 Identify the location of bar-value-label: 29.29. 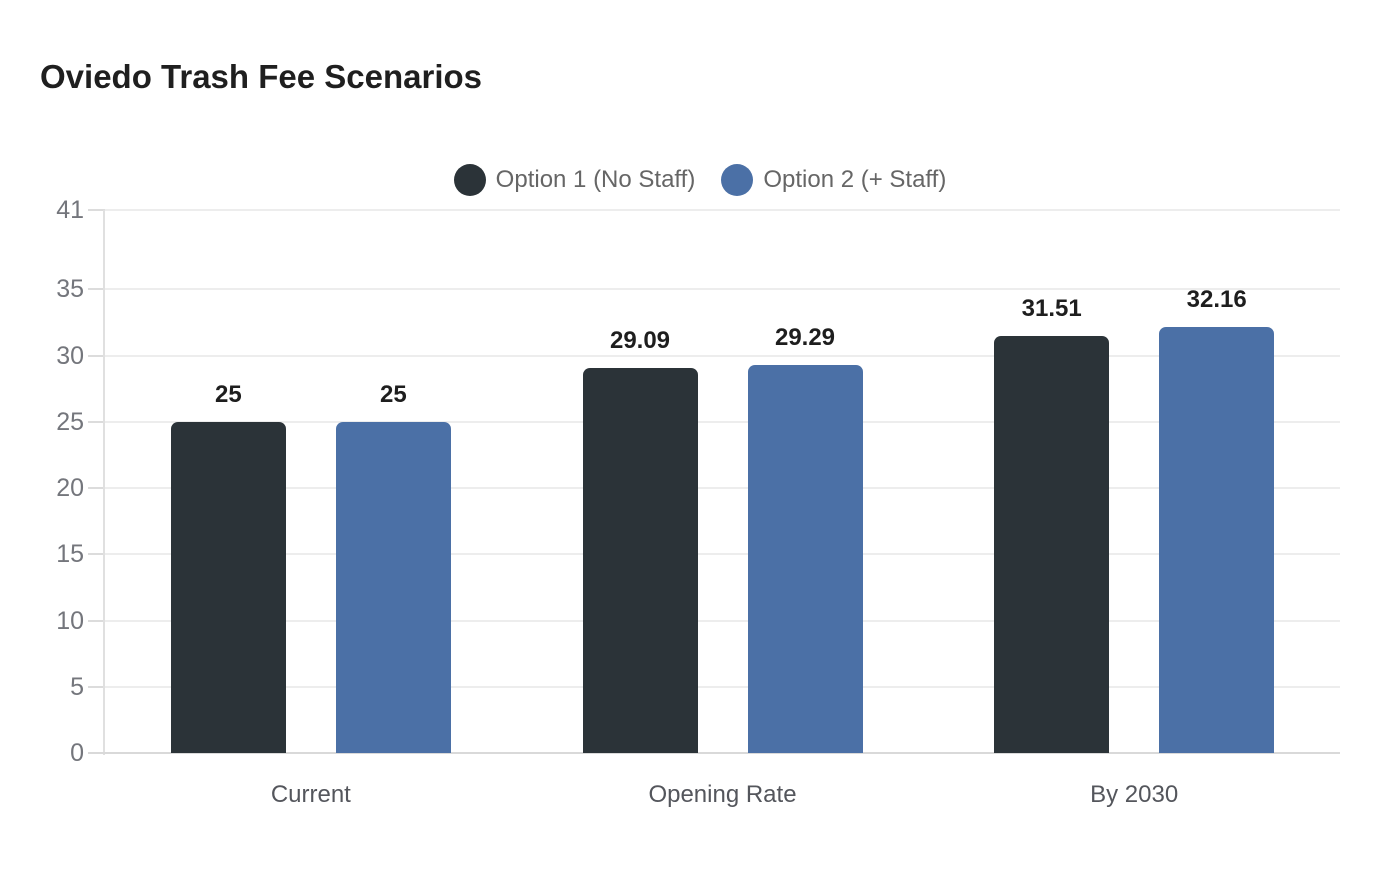
(805, 338).